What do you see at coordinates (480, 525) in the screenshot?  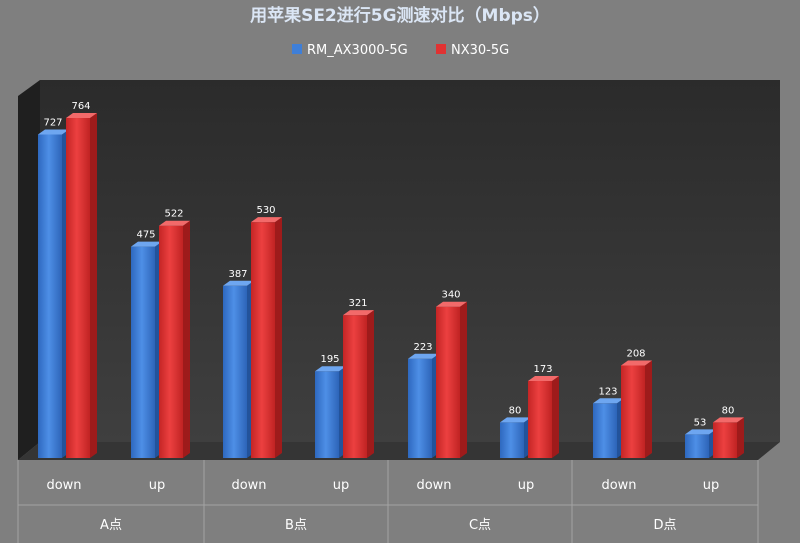 I see `group-label-c: C点` at bounding box center [480, 525].